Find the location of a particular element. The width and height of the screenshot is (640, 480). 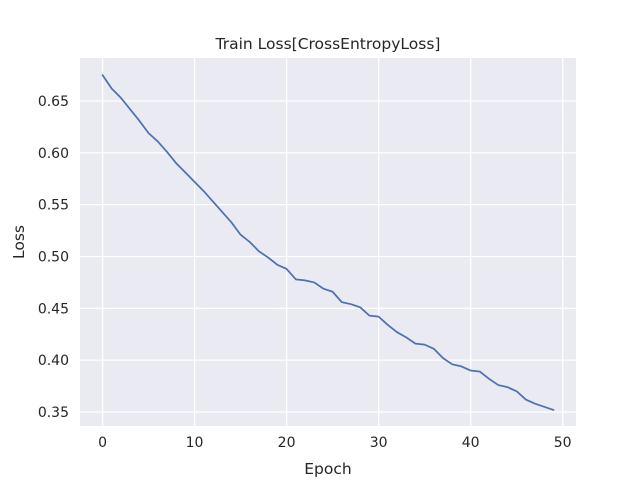

y-tick-label: 0.55 is located at coordinates (53, 206).